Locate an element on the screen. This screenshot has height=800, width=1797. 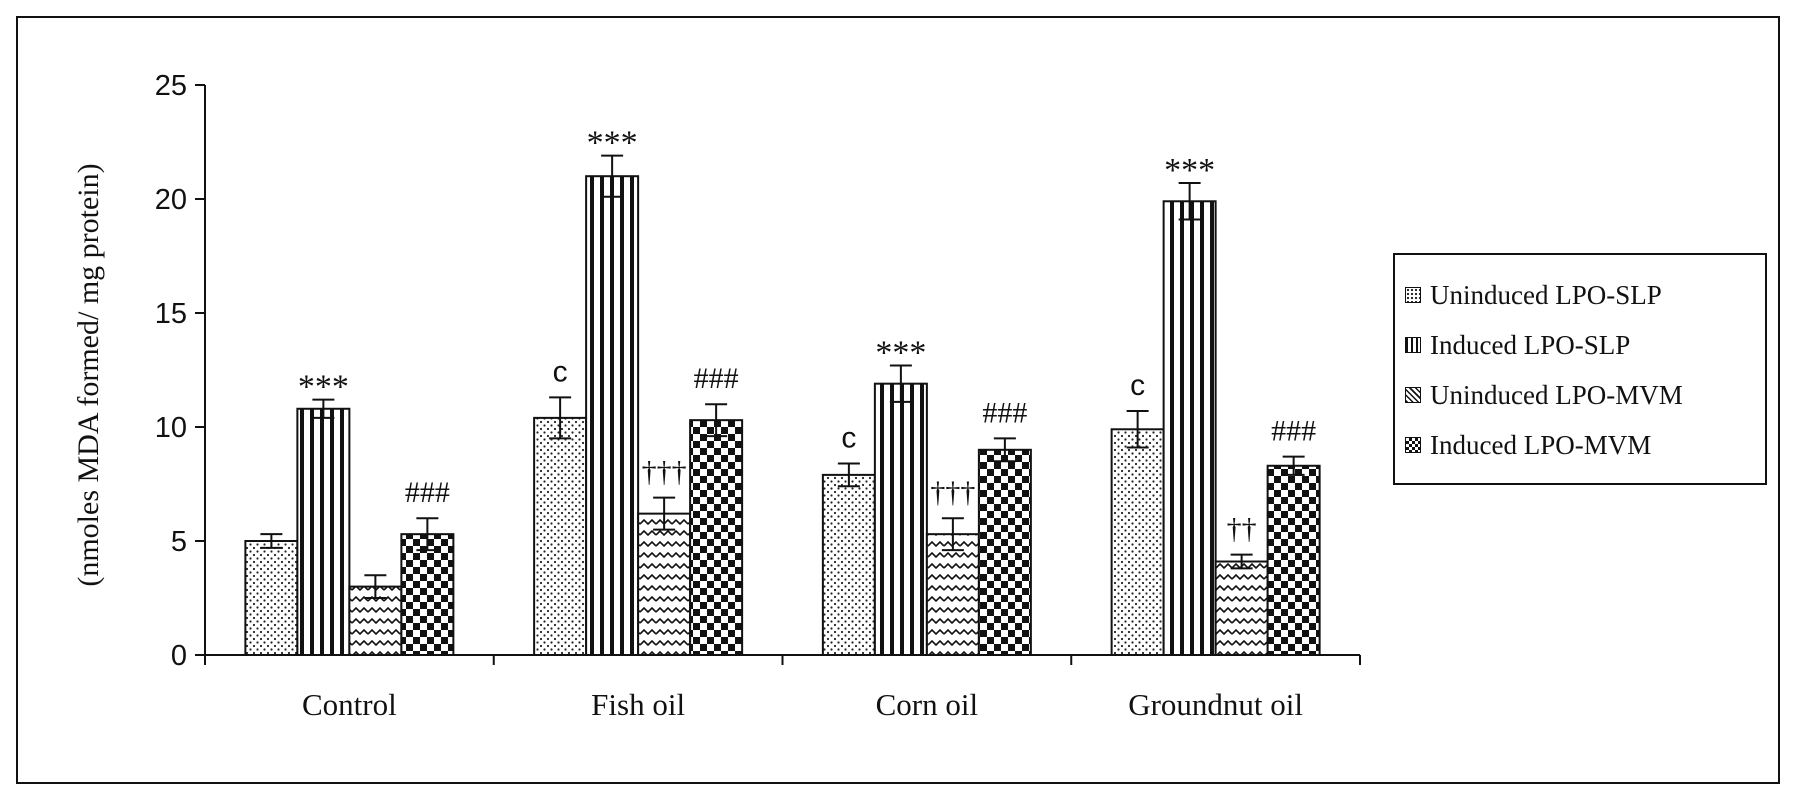
y-tick-label: 20 is located at coordinates (171, 200).